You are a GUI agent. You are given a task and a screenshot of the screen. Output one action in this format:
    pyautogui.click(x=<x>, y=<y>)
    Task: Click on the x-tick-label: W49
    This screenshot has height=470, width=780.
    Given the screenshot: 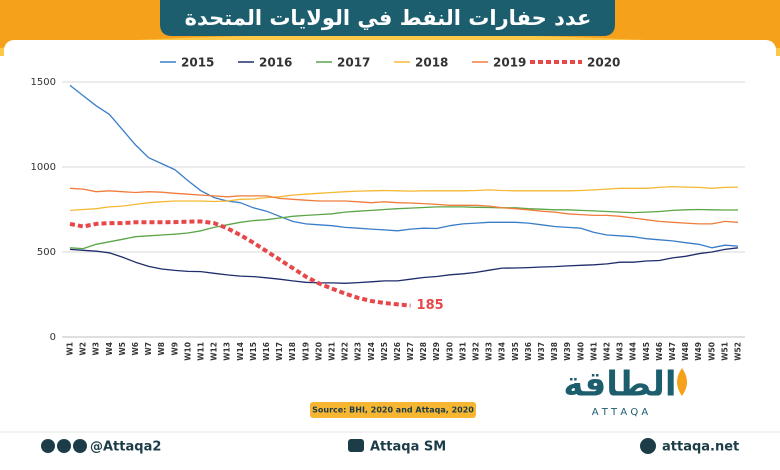 What is the action you would take?
    pyautogui.click(x=698, y=351)
    